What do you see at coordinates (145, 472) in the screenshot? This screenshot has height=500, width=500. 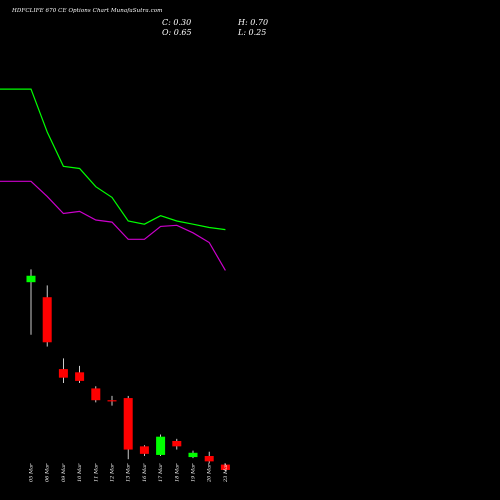 I see `x-tick-label: 16 Mar` at bounding box center [145, 472].